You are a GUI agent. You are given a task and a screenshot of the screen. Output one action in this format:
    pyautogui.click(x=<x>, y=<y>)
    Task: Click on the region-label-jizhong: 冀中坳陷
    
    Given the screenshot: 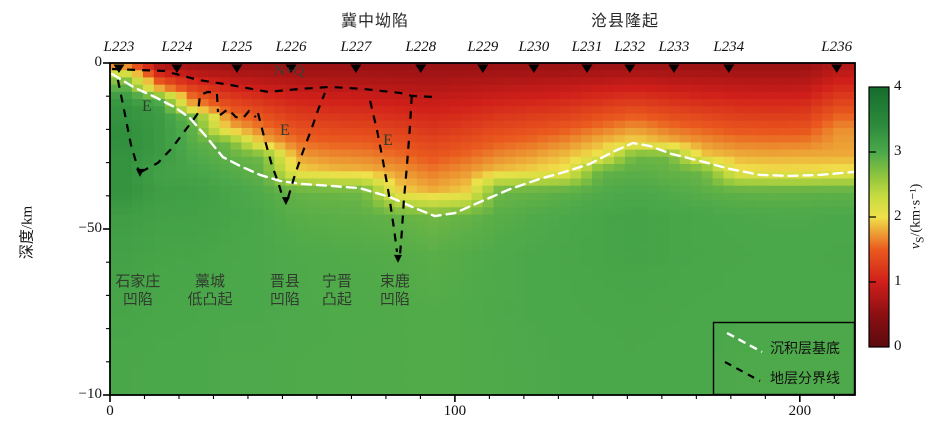 What is the action you would take?
    pyautogui.click(x=375, y=21)
    